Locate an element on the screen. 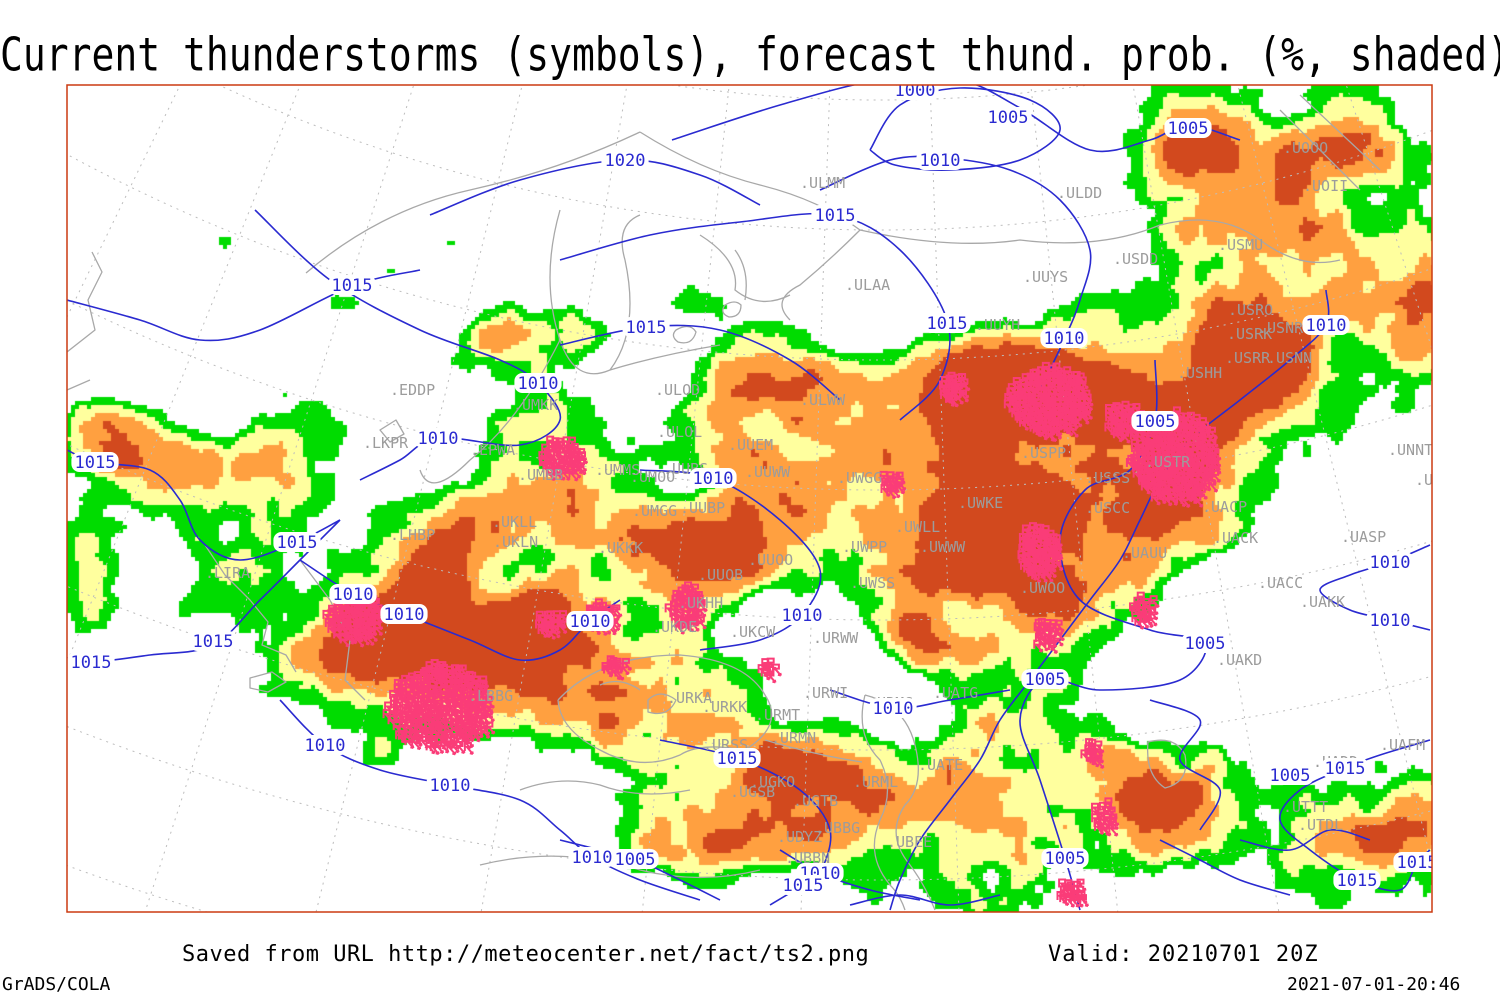 This screenshot has width=1500, height=1000. station-label: .UUBP is located at coordinates (702, 508).